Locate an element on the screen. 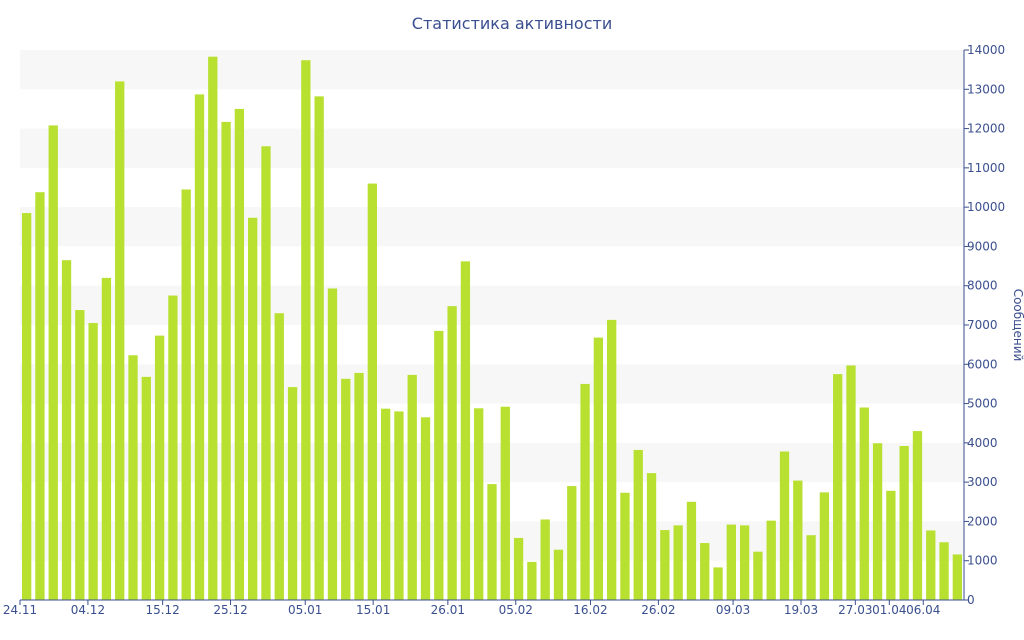 Image resolution: width=1024 pixels, height=640 pixels. y-tick-label: 13000 is located at coordinates (986, 89).